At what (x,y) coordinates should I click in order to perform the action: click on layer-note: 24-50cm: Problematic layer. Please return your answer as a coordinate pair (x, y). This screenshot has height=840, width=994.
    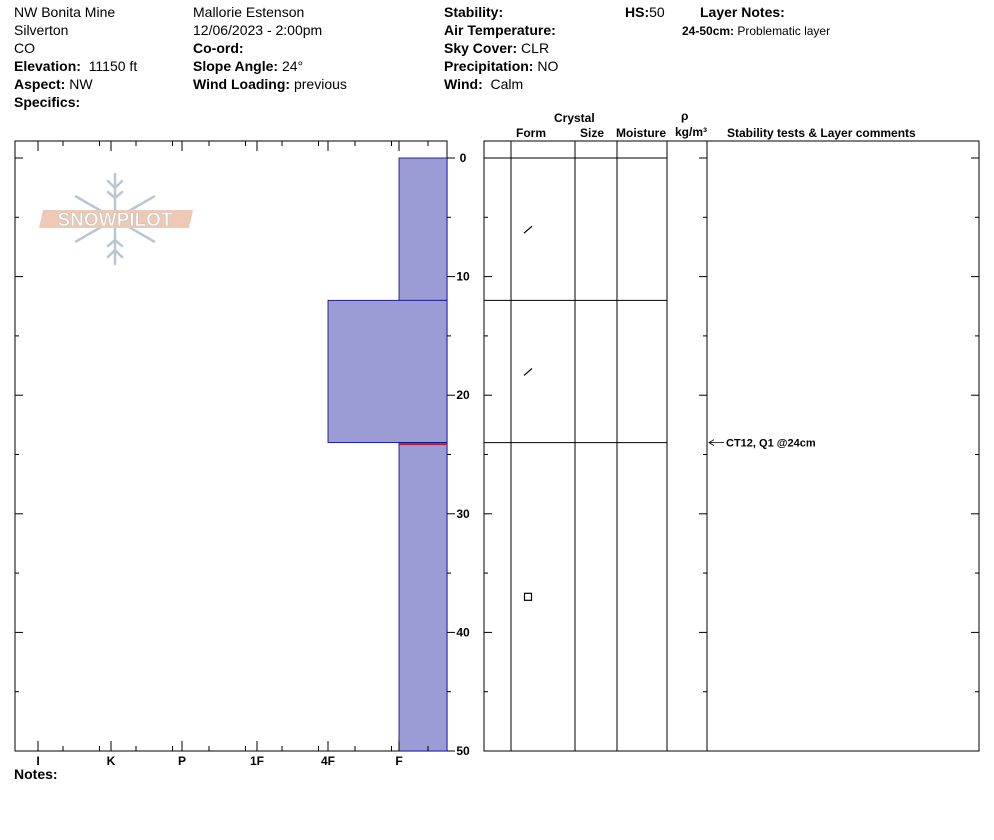
    Looking at the image, I should click on (756, 31).